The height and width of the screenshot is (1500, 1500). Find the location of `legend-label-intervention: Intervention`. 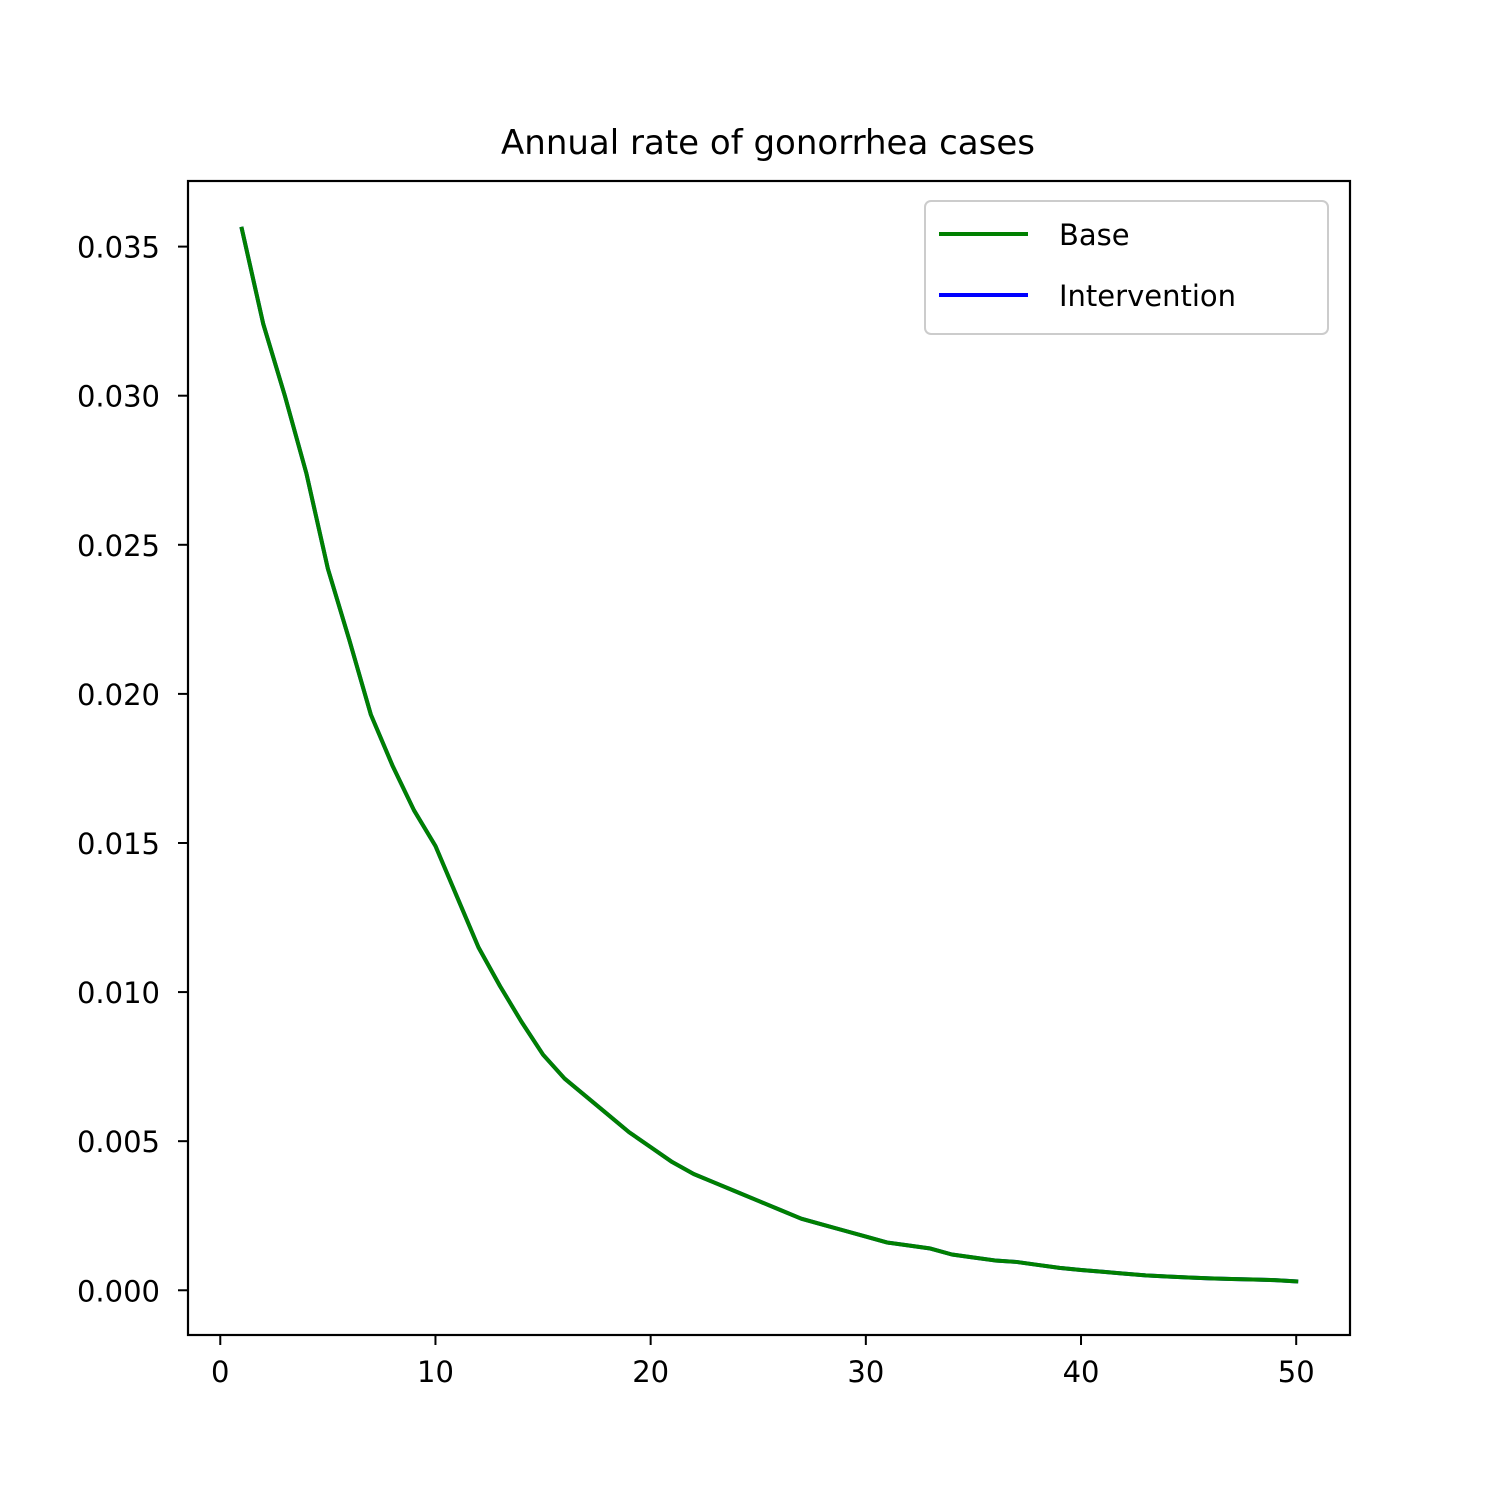

legend-label-intervention: Intervention is located at coordinates (1147, 296).